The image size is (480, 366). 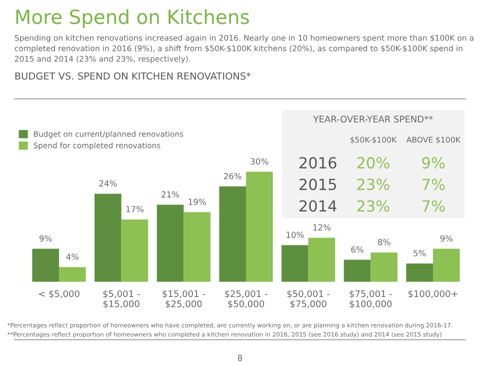 What do you see at coordinates (108, 183) in the screenshot?
I see `data-label: 24%` at bounding box center [108, 183].